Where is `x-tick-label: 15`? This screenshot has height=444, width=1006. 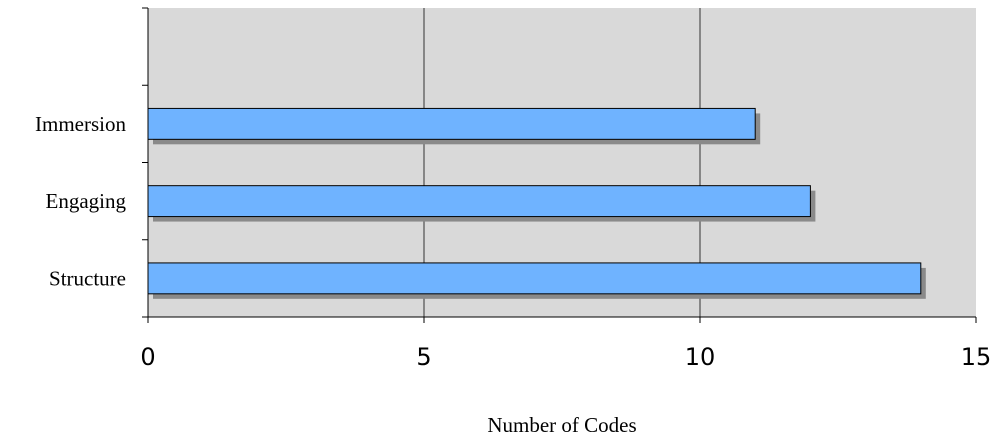
x-tick-label: 15 is located at coordinates (976, 357).